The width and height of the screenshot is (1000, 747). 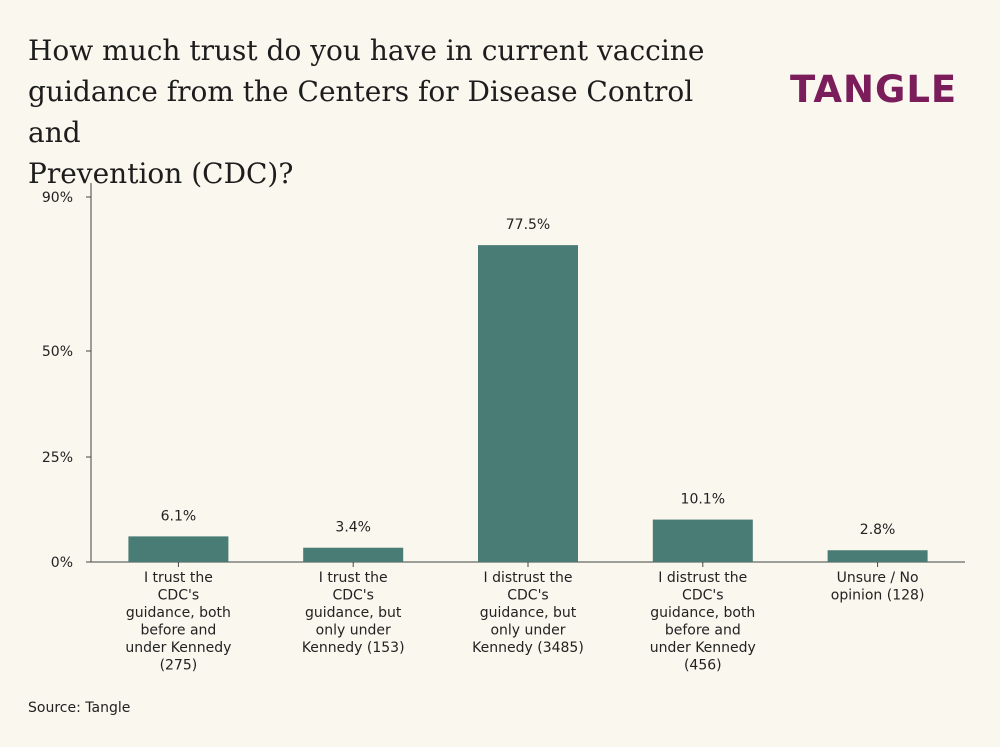 What do you see at coordinates (878, 530) in the screenshot?
I see `data-label: 2.8%` at bounding box center [878, 530].